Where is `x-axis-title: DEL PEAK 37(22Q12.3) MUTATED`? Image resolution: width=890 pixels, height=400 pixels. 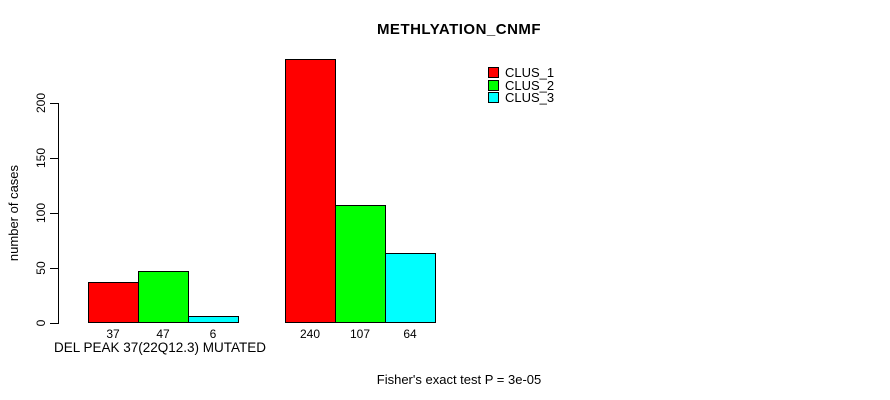
x-axis-title: DEL PEAK 37(22Q12.3) MUTATED is located at coordinates (160, 347).